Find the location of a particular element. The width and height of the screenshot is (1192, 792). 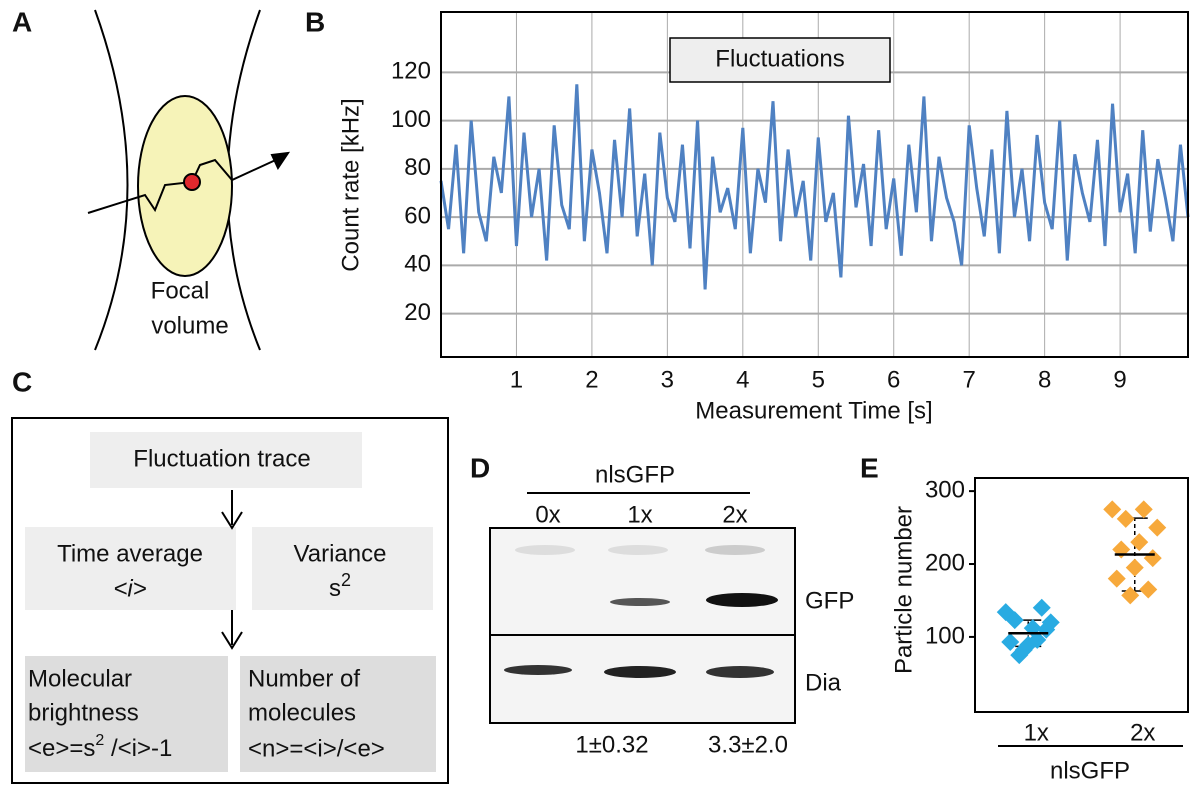

node-text: molecules is located at coordinates (302, 712).